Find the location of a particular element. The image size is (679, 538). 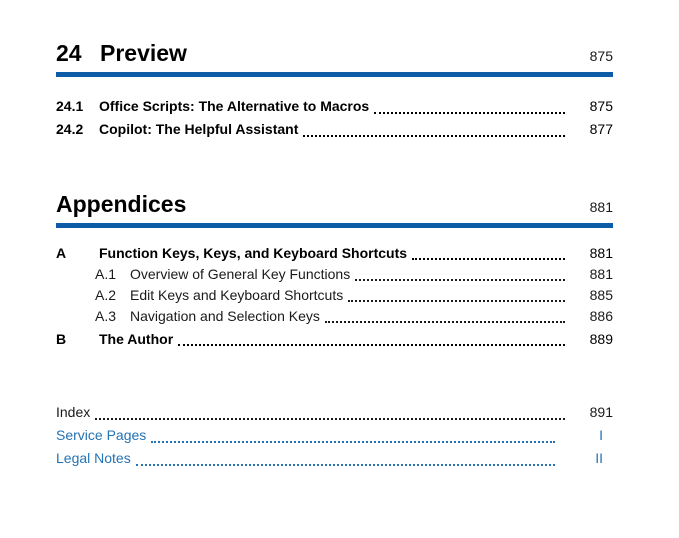

toc-entry: A.1 Overview of General Key Functions 881 is located at coordinates (334, 274).